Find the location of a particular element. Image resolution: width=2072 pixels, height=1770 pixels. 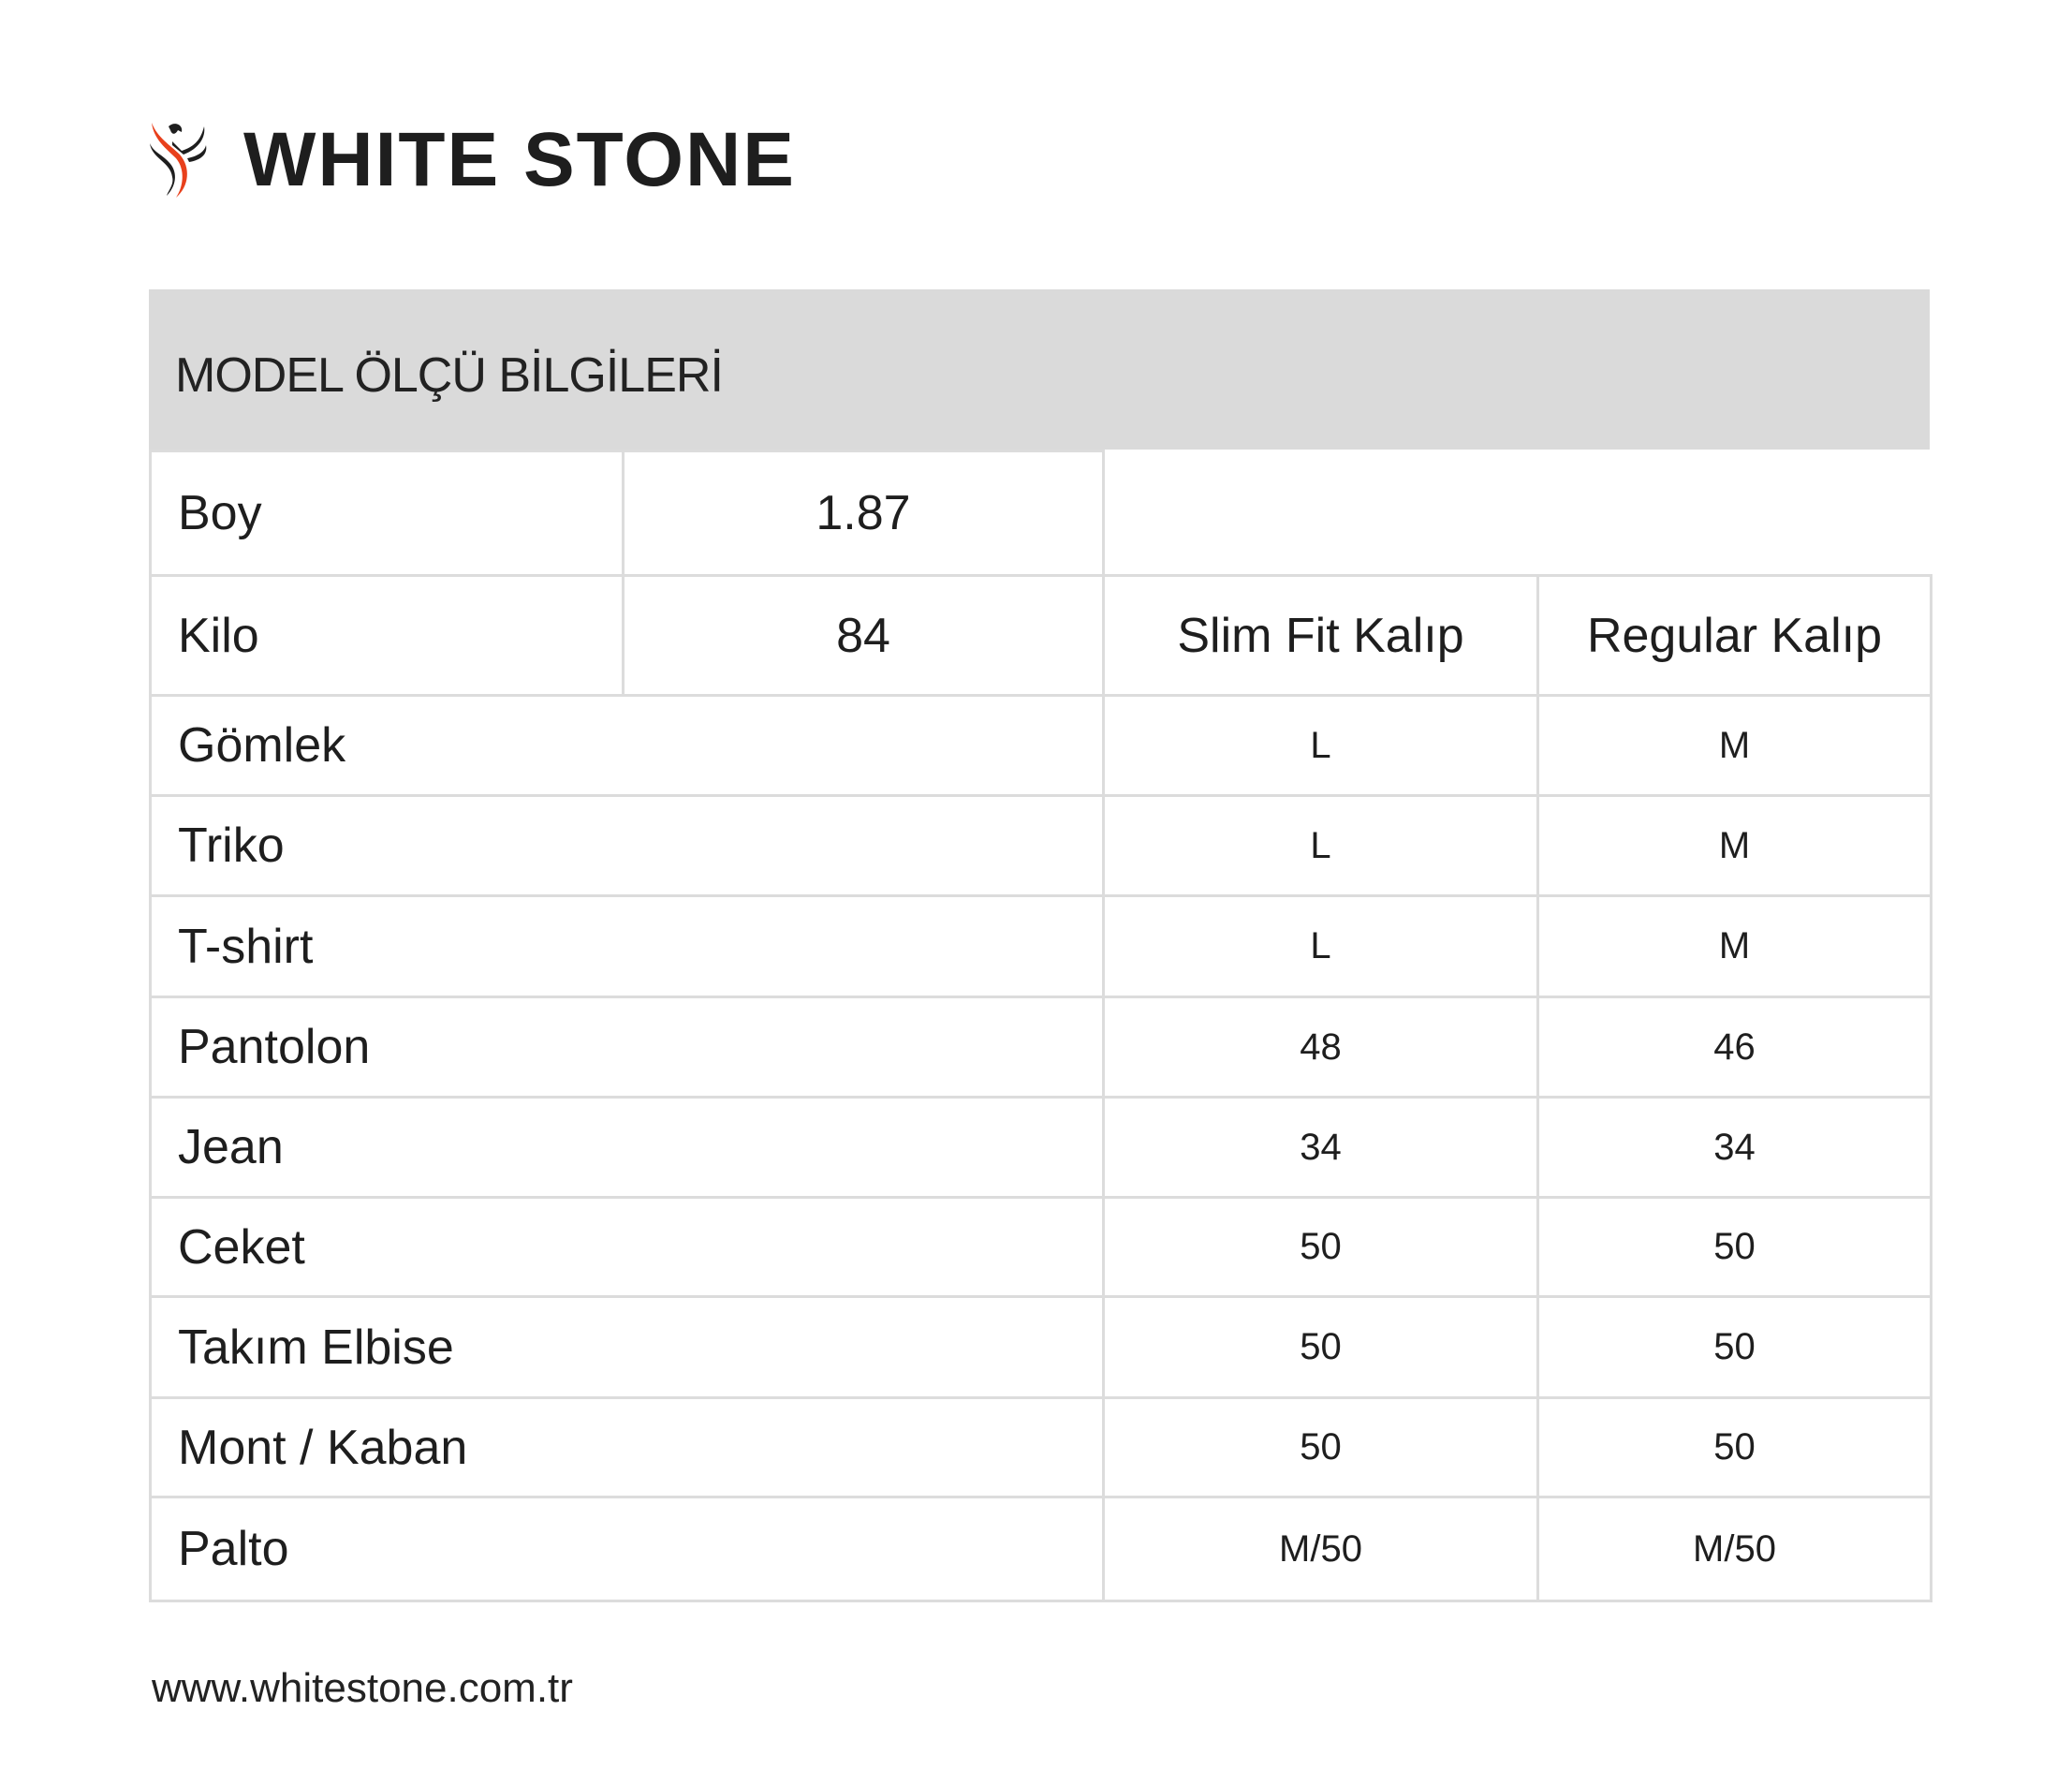

size-row: Palto M/50 M/50 is located at coordinates (1040, 1549).